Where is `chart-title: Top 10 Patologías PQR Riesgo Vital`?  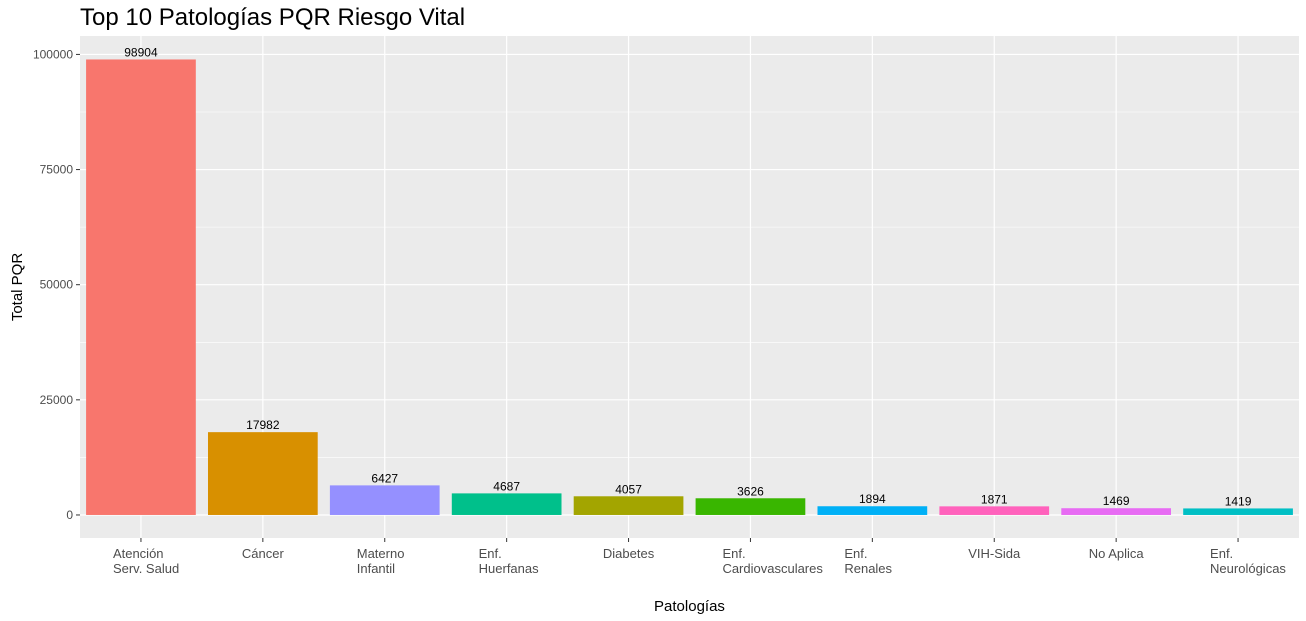
chart-title: Top 10 Patologías PQR Riesgo Vital is located at coordinates (273, 17).